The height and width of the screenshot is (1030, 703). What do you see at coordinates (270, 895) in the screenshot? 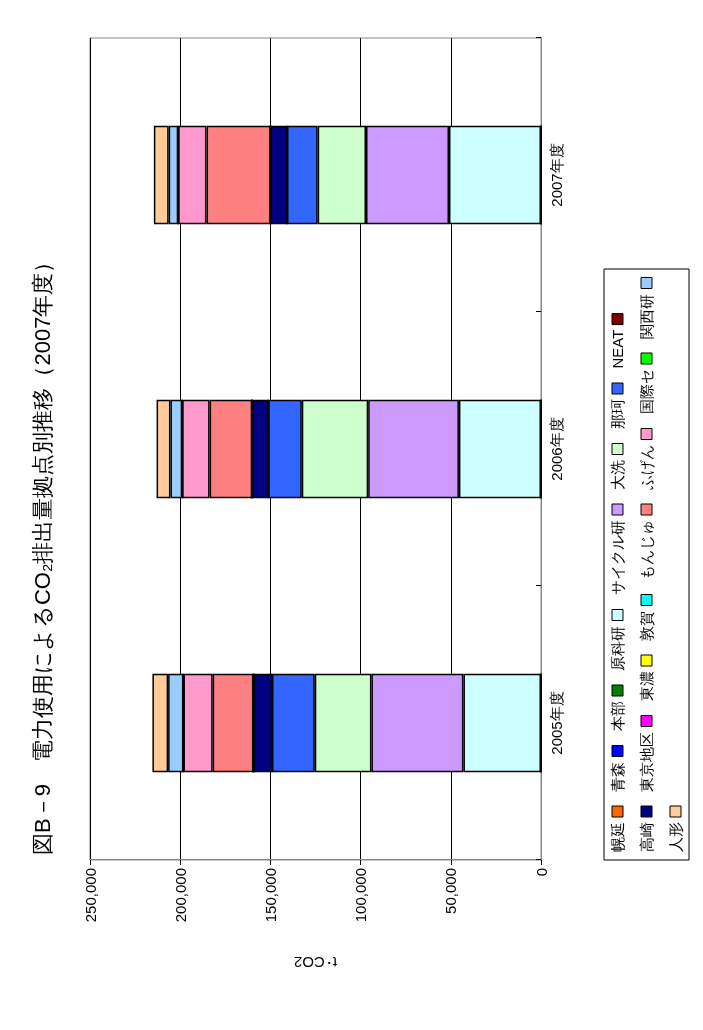
I see `x-tick-label: 150,000` at bounding box center [270, 895].